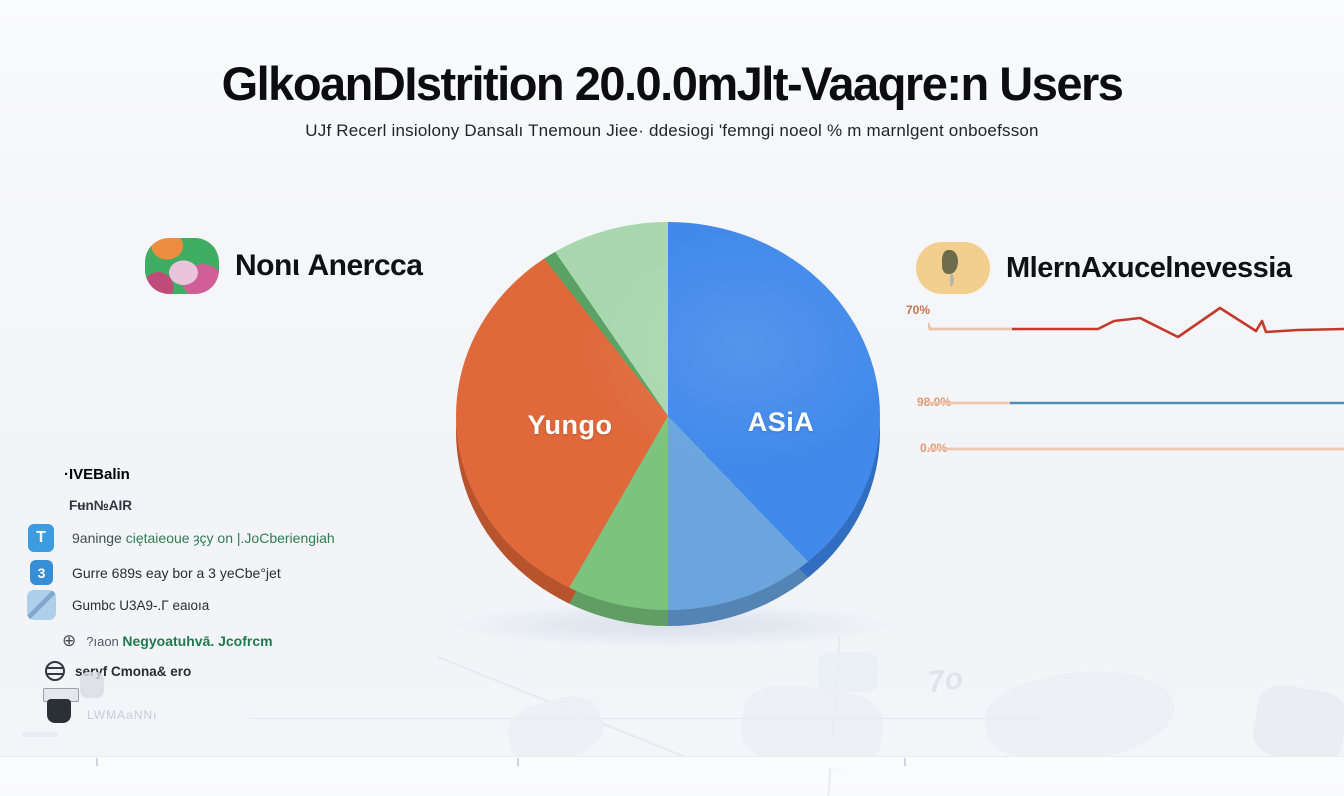 The width and height of the screenshot is (1344, 796). I want to click on legend-text-highlight: ciętaieoue ȝçy on |.JoCberiengiah, so click(230, 538).